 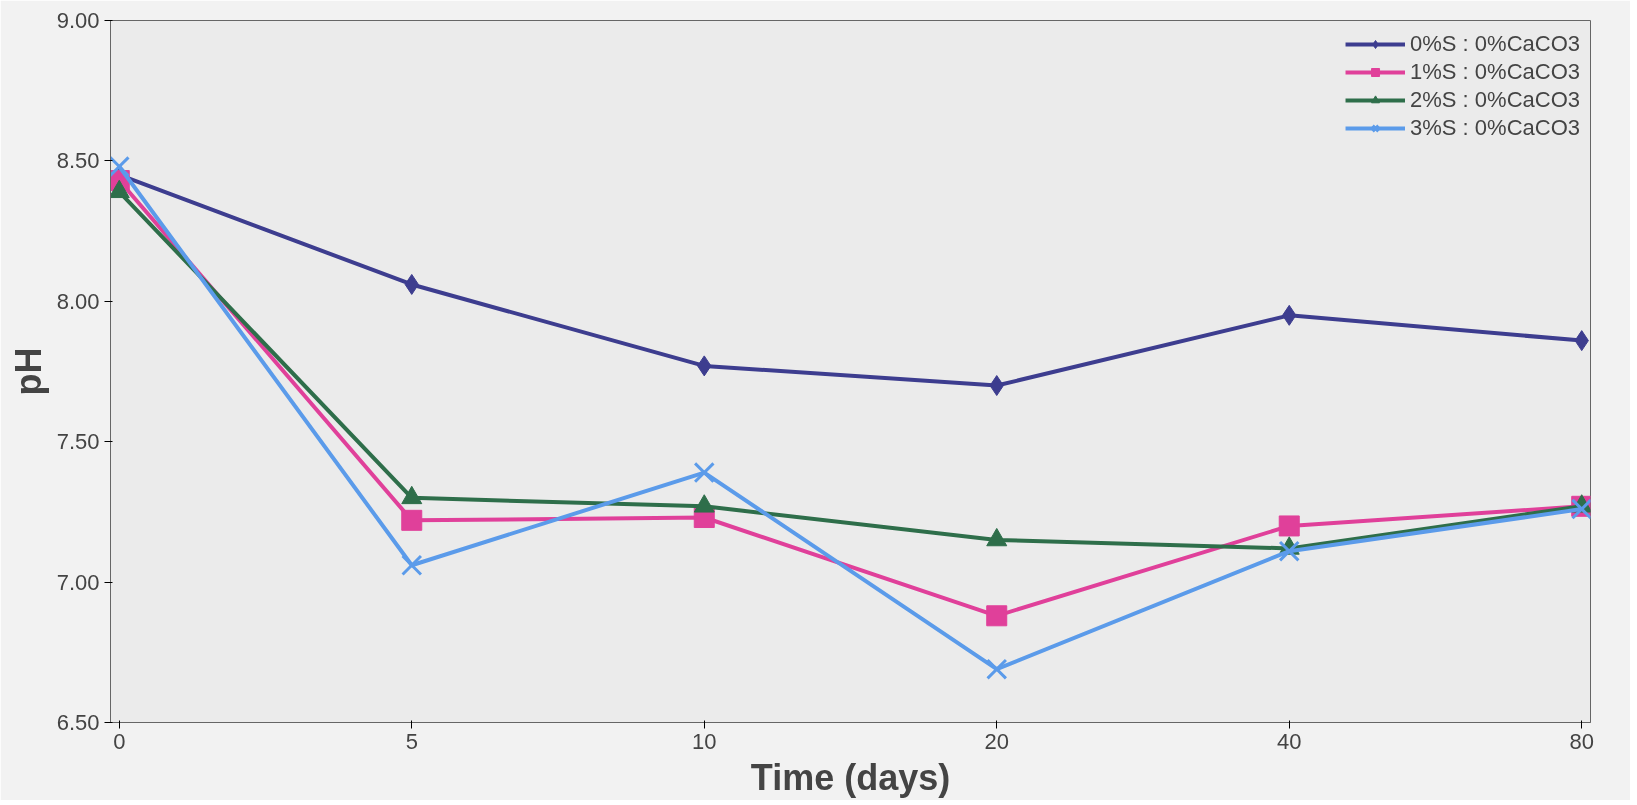 What do you see at coordinates (119, 741) in the screenshot?
I see `x-tick-label: 0` at bounding box center [119, 741].